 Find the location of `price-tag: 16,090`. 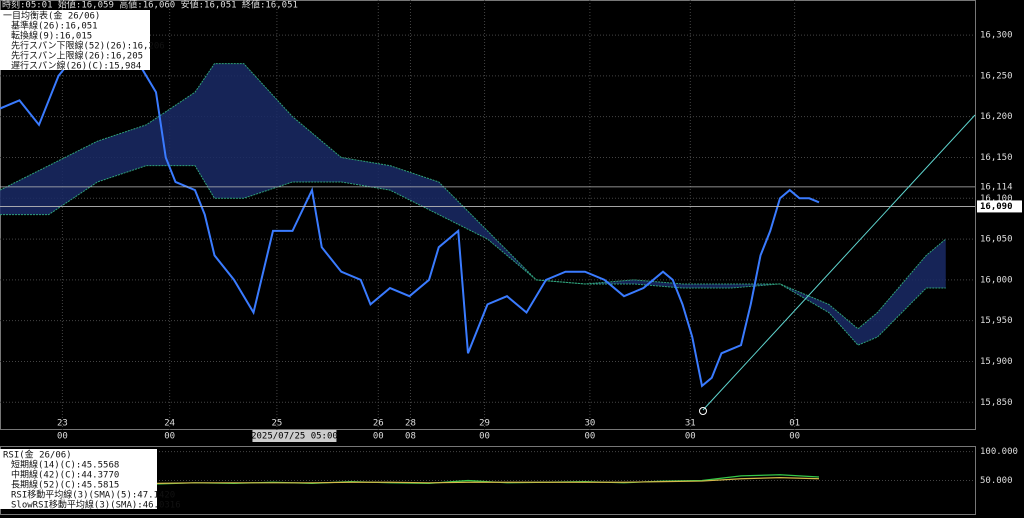

price-tag: 16,090 is located at coordinates (996, 207).